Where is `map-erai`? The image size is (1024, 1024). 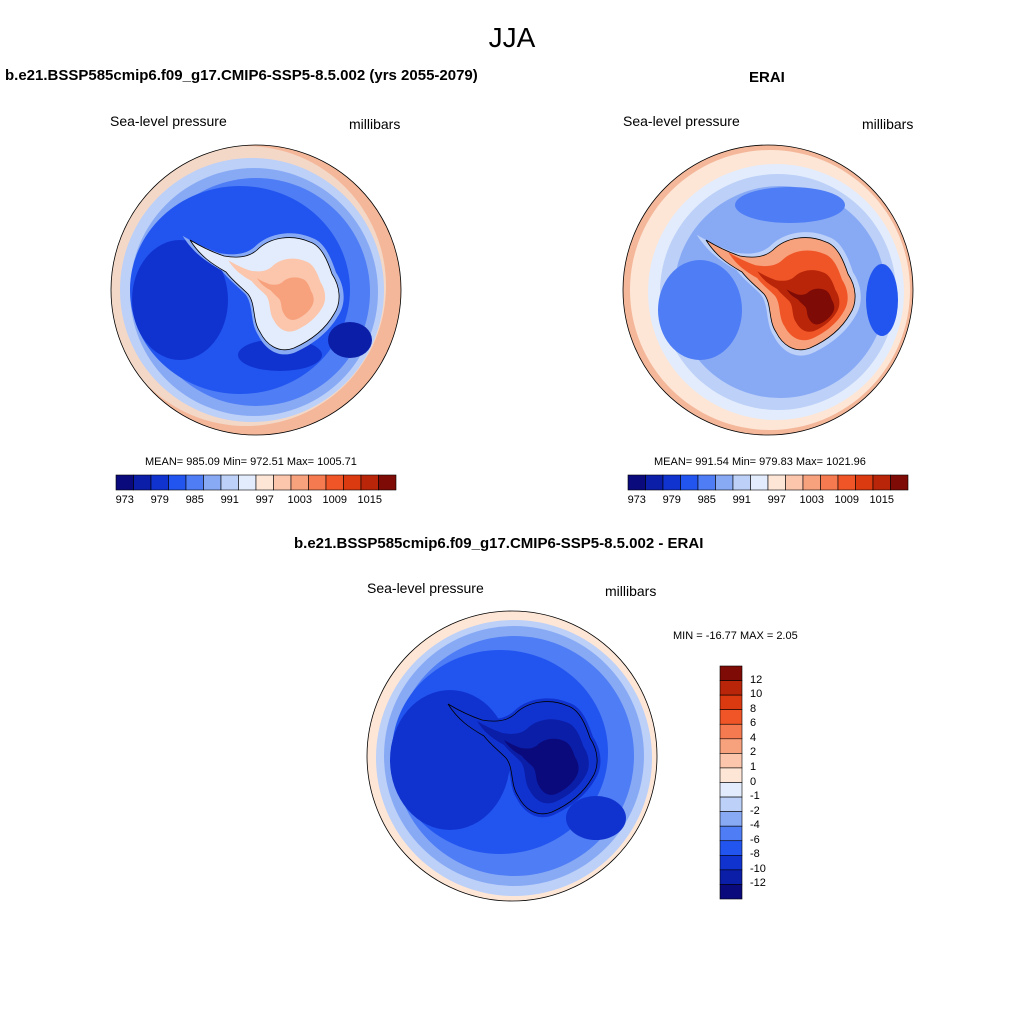 map-erai is located at coordinates (768, 290).